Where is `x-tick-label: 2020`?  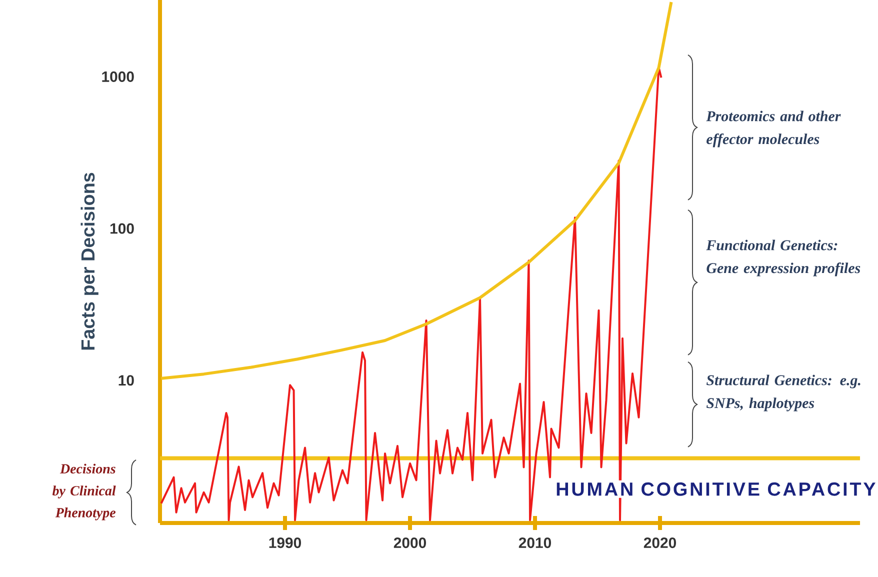
x-tick-label: 2020 is located at coordinates (660, 542).